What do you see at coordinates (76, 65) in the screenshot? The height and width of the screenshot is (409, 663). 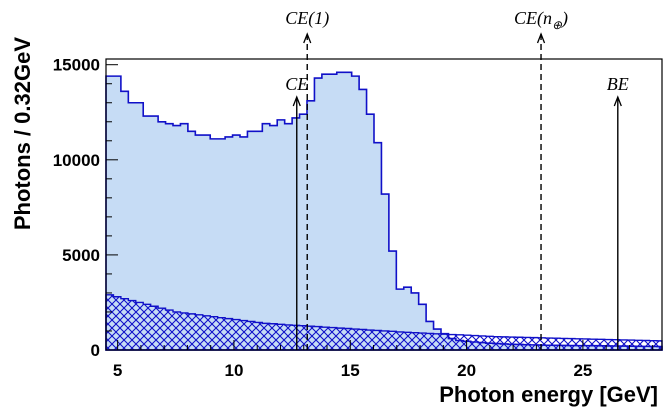 I see `y-tick-label: 15000` at bounding box center [76, 65].